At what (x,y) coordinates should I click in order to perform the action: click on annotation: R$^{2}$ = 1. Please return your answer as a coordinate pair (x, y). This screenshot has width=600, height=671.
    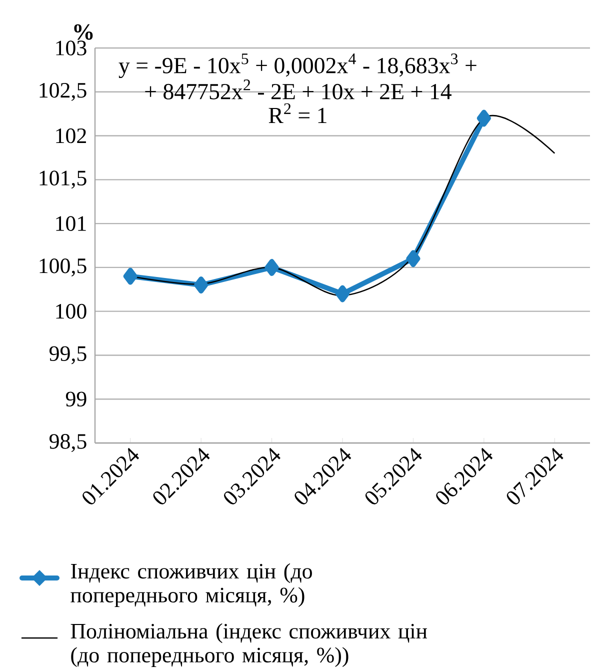
    Looking at the image, I should click on (297, 113).